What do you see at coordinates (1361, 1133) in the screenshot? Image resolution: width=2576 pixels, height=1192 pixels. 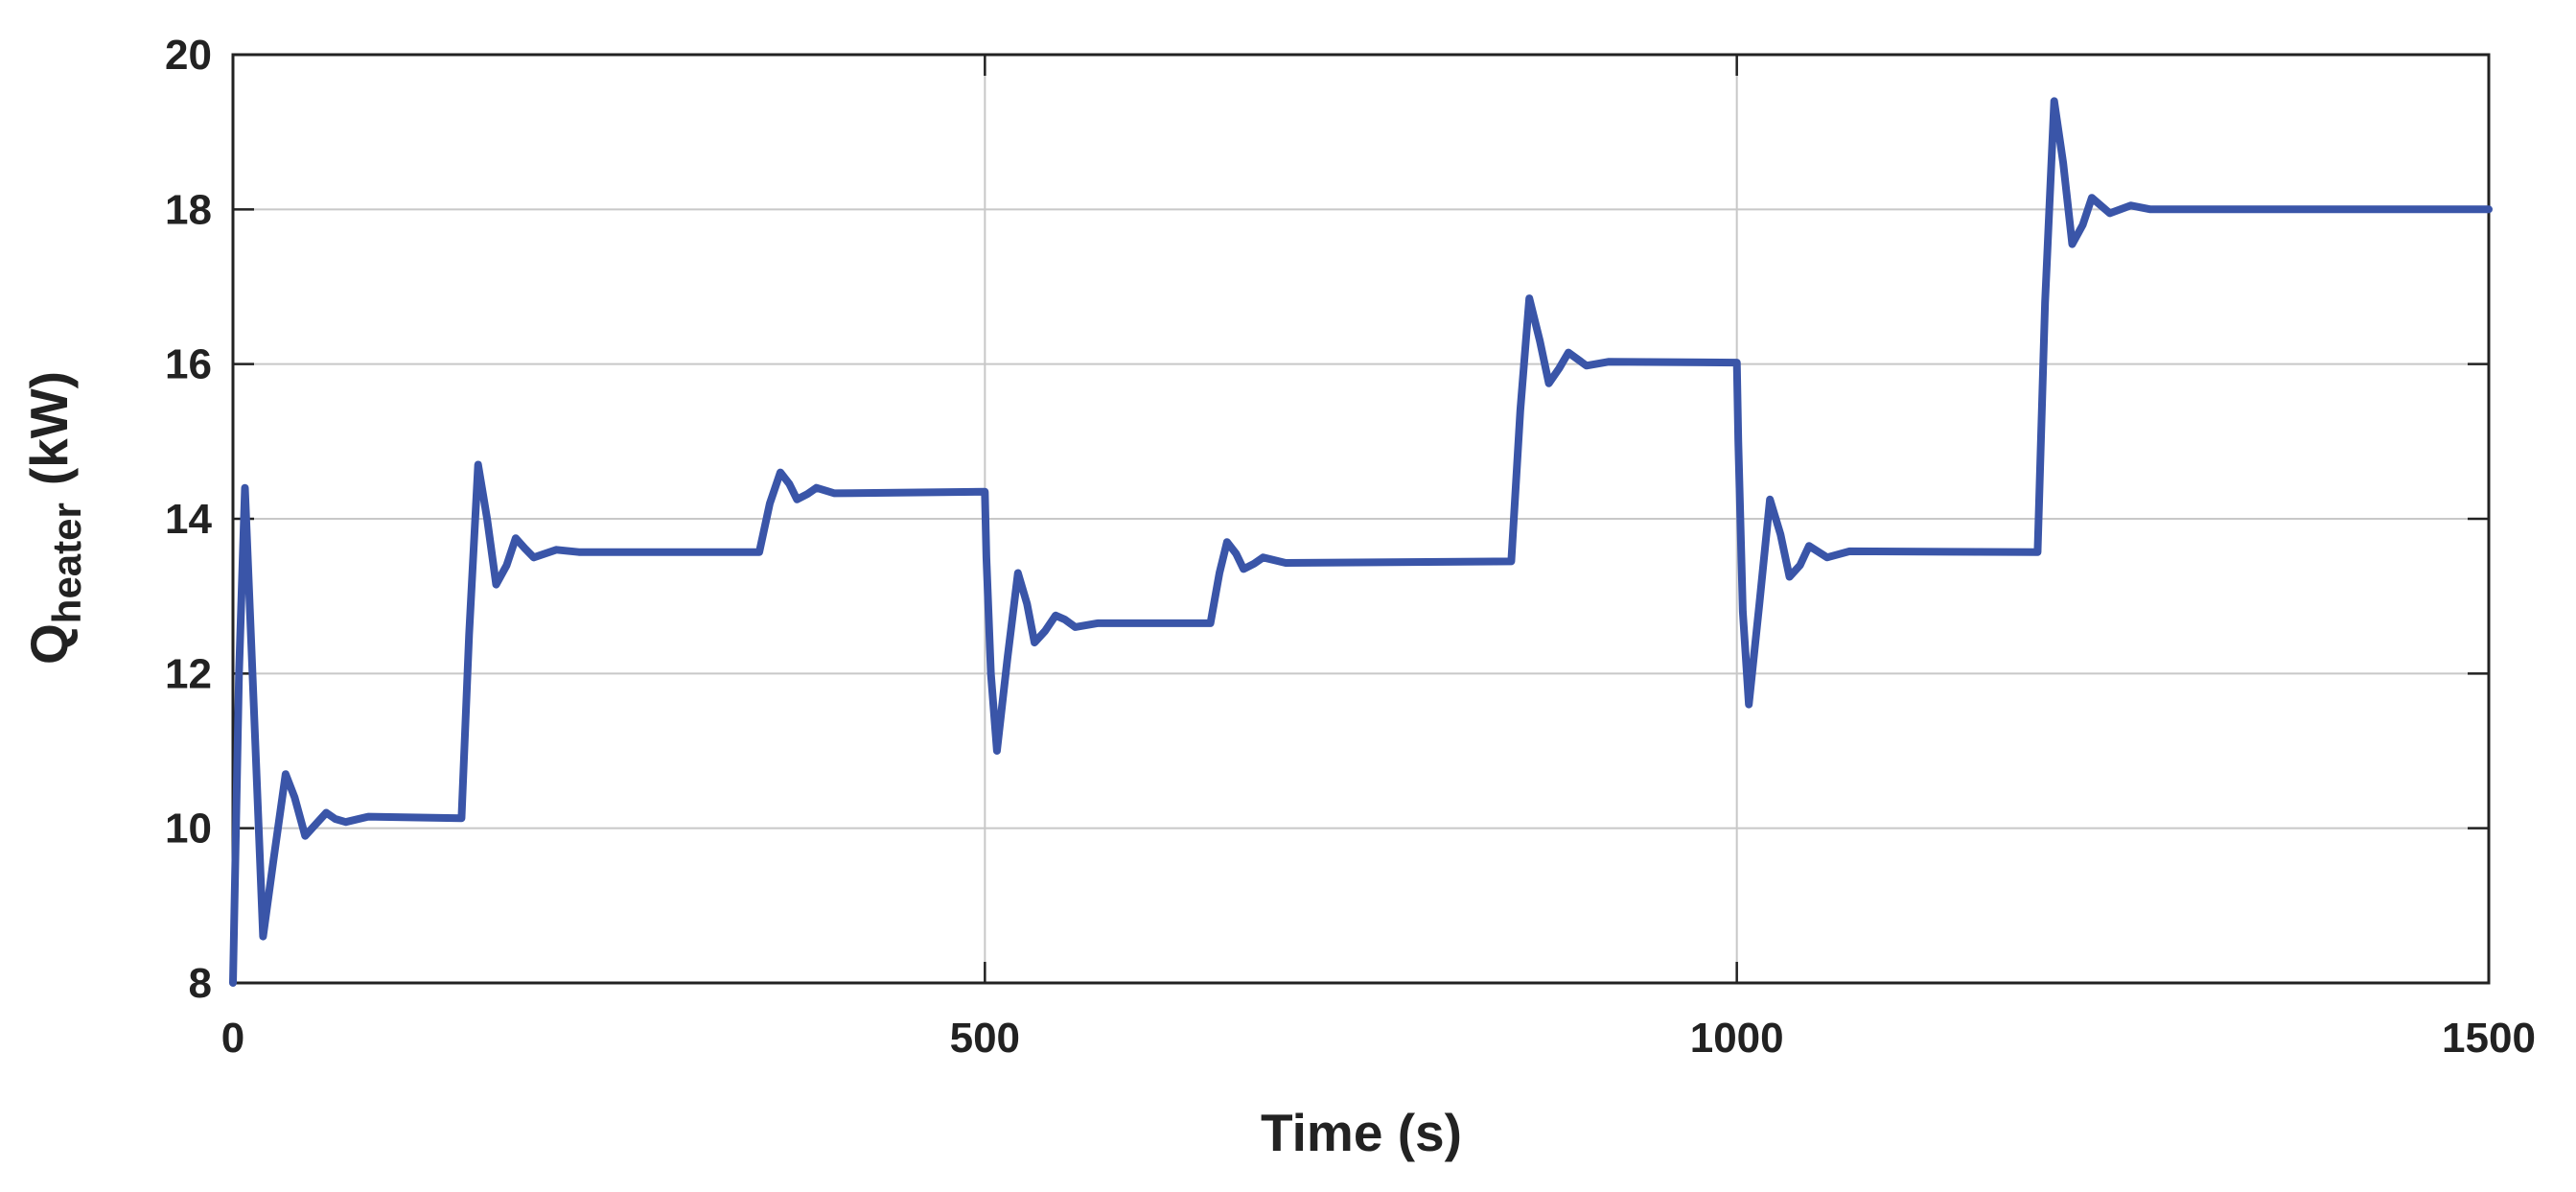 I see `x-axis-label: Time (s)` at bounding box center [1361, 1133].